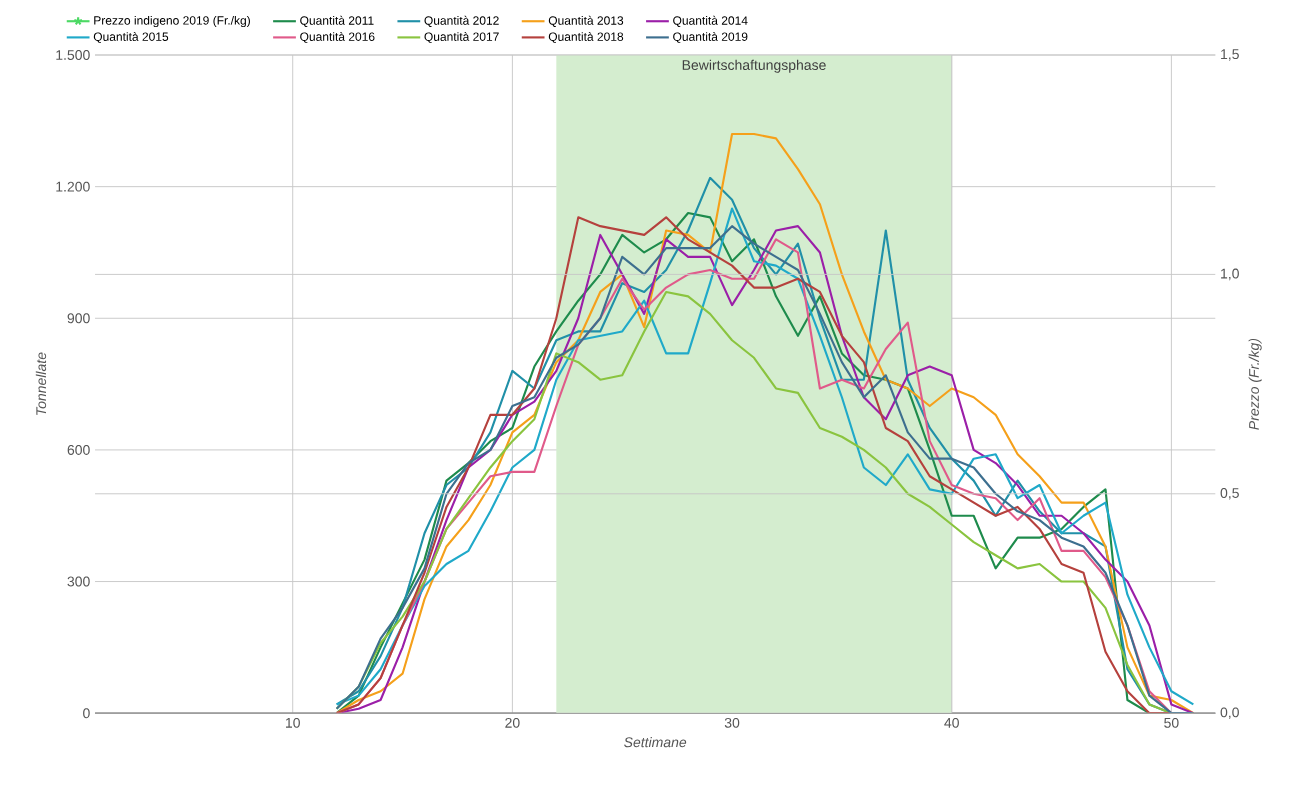 This screenshot has height=790, width=1311. I want to click on legend-label: Quantità 2014, so click(710, 22).